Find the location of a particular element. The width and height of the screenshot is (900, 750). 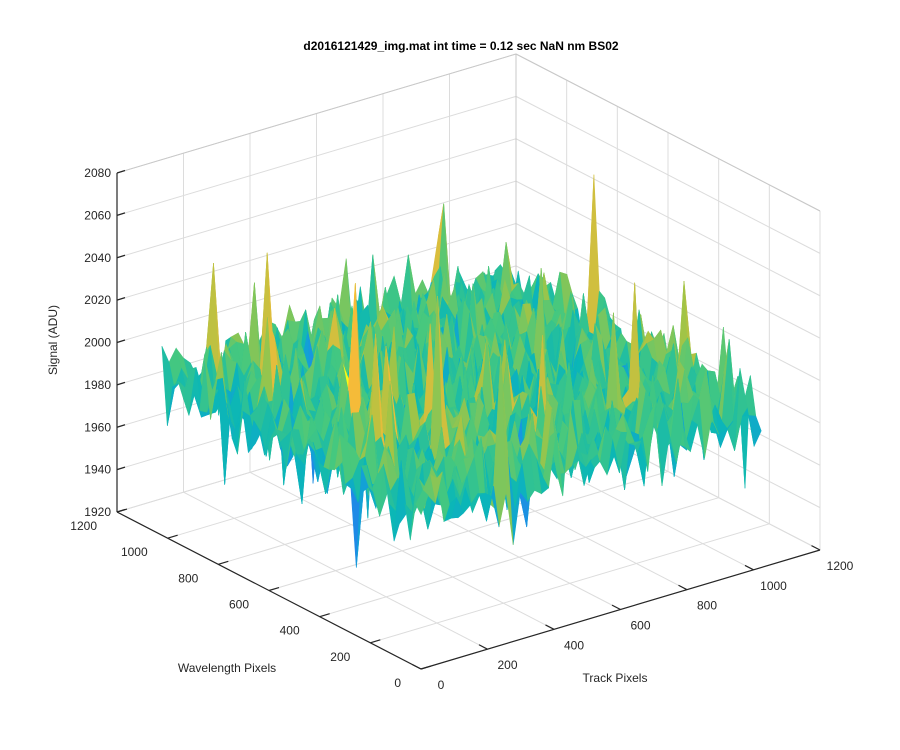

x-tick-label: 600 is located at coordinates (640, 626).